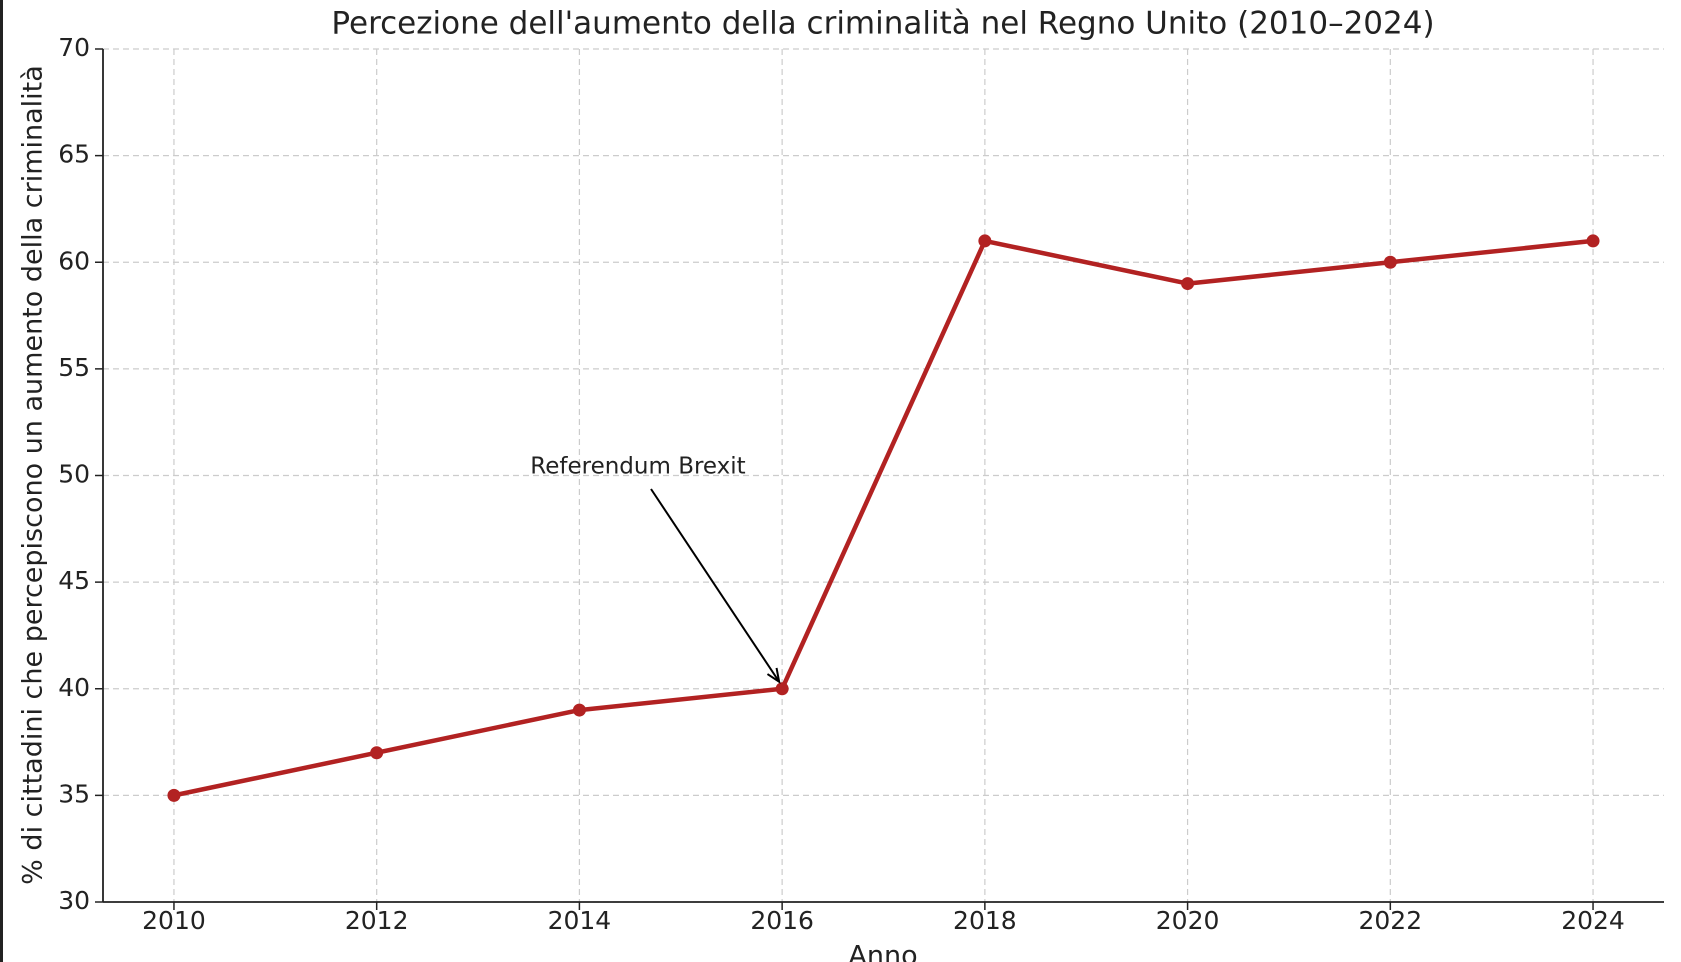 The width and height of the screenshot is (1681, 962). What do you see at coordinates (1391, 920) in the screenshot?
I see `x-tick-label: 2022` at bounding box center [1391, 920].